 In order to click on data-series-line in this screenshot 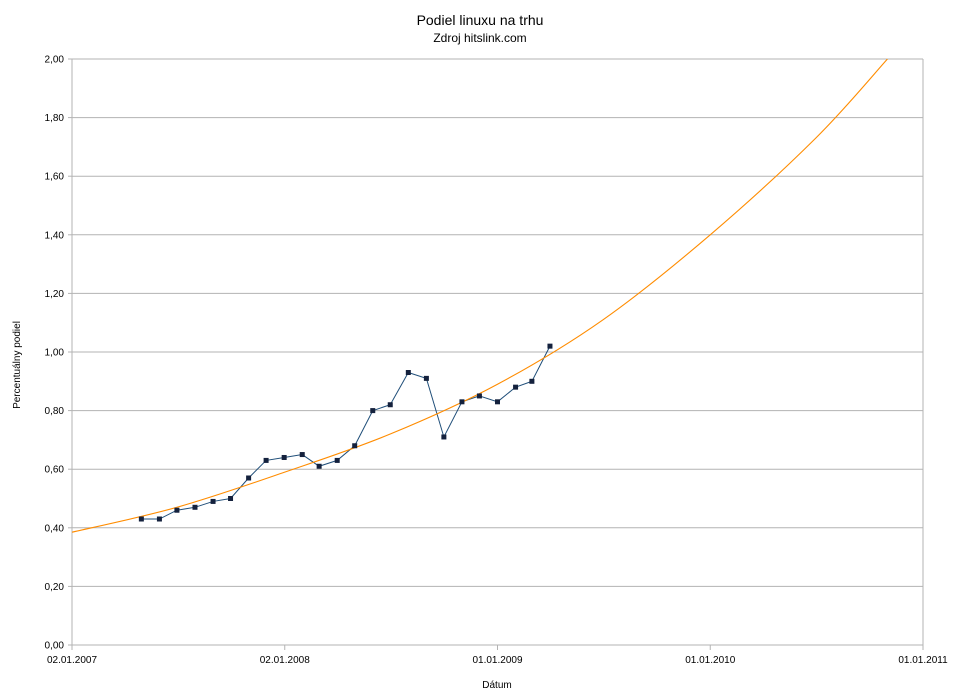, I will do `click(346, 432)`.